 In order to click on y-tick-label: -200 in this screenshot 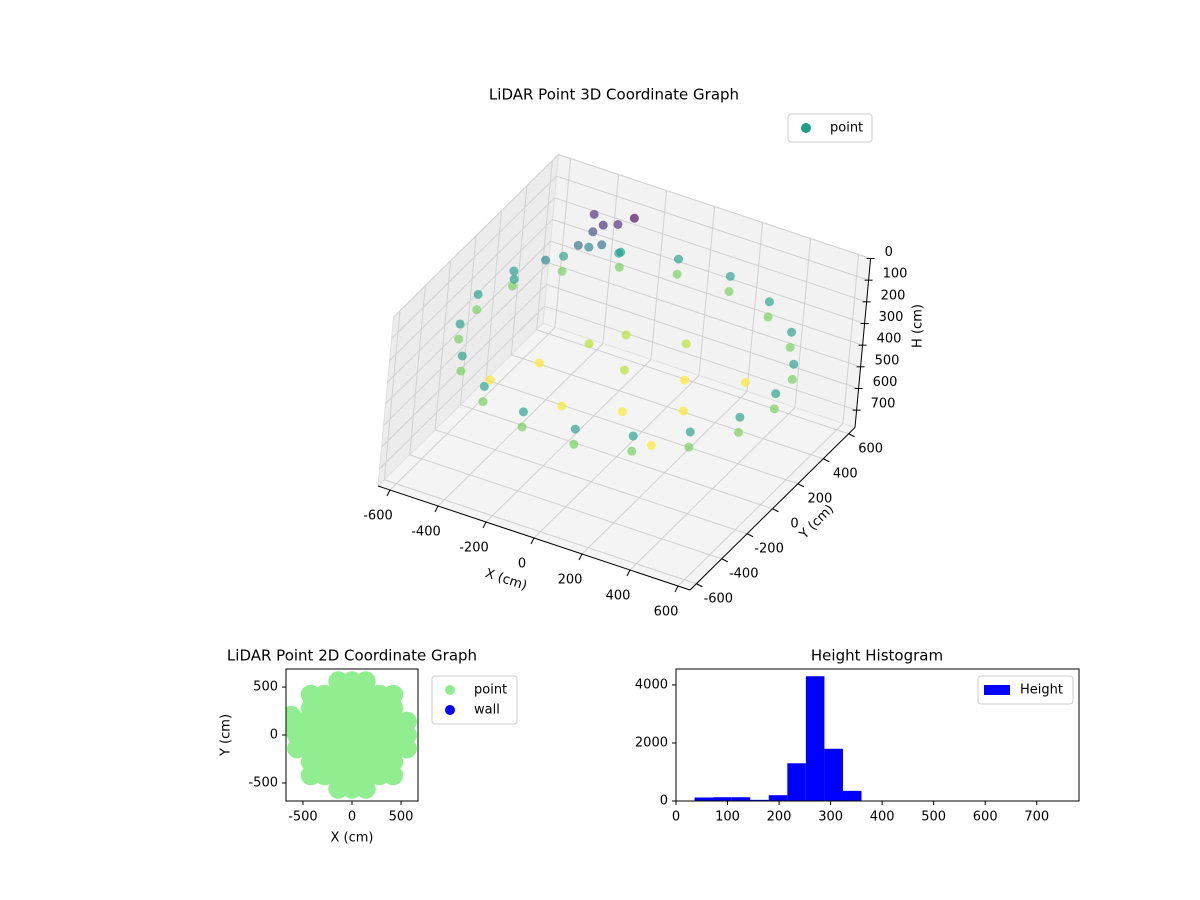, I will do `click(769, 548)`.